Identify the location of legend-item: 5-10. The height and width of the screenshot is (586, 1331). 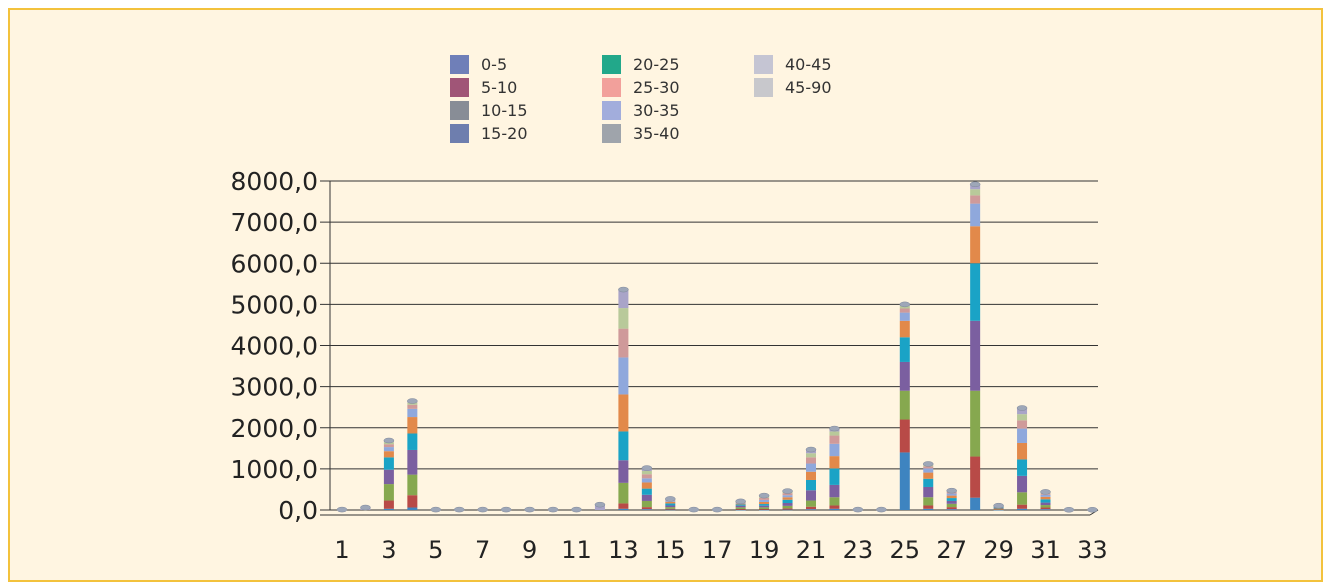
(526, 87).